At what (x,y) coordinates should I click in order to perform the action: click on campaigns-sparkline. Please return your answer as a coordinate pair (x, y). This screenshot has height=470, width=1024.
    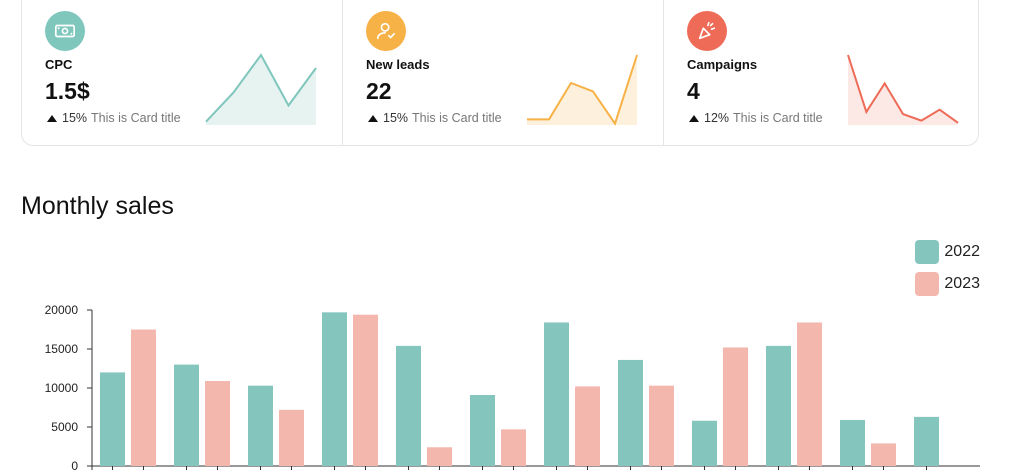
    Looking at the image, I should click on (903, 89).